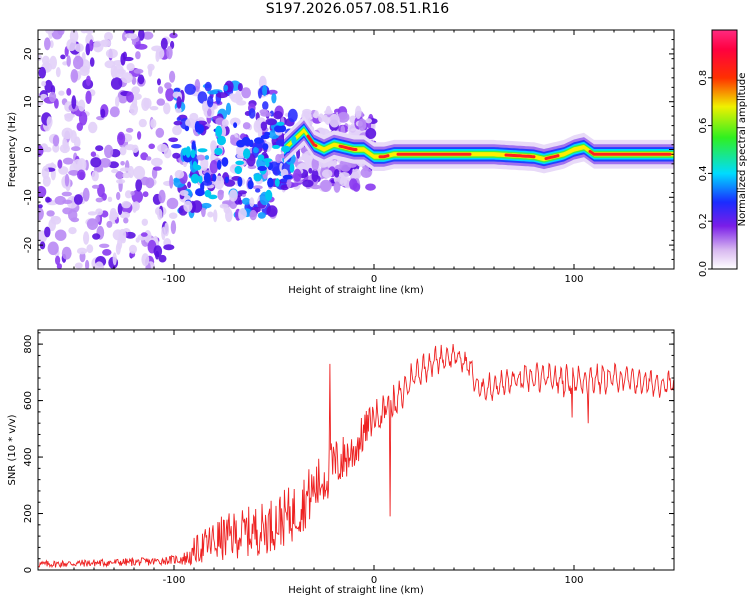  I want to click on chart-title: S197.2026.057.08.51.R16, so click(357, 9).